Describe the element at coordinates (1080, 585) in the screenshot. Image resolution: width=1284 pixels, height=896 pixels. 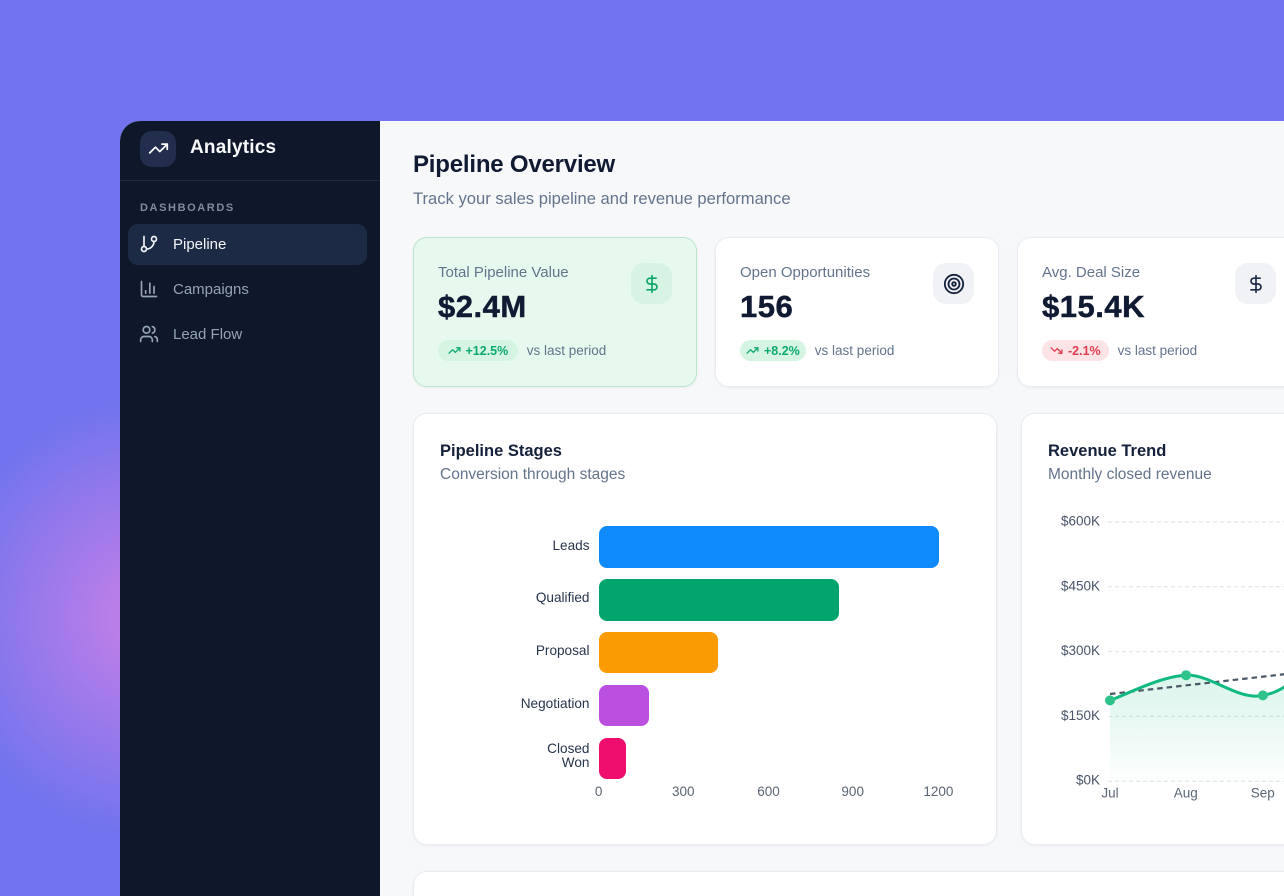
I see `svg-text: $450K` at that location.